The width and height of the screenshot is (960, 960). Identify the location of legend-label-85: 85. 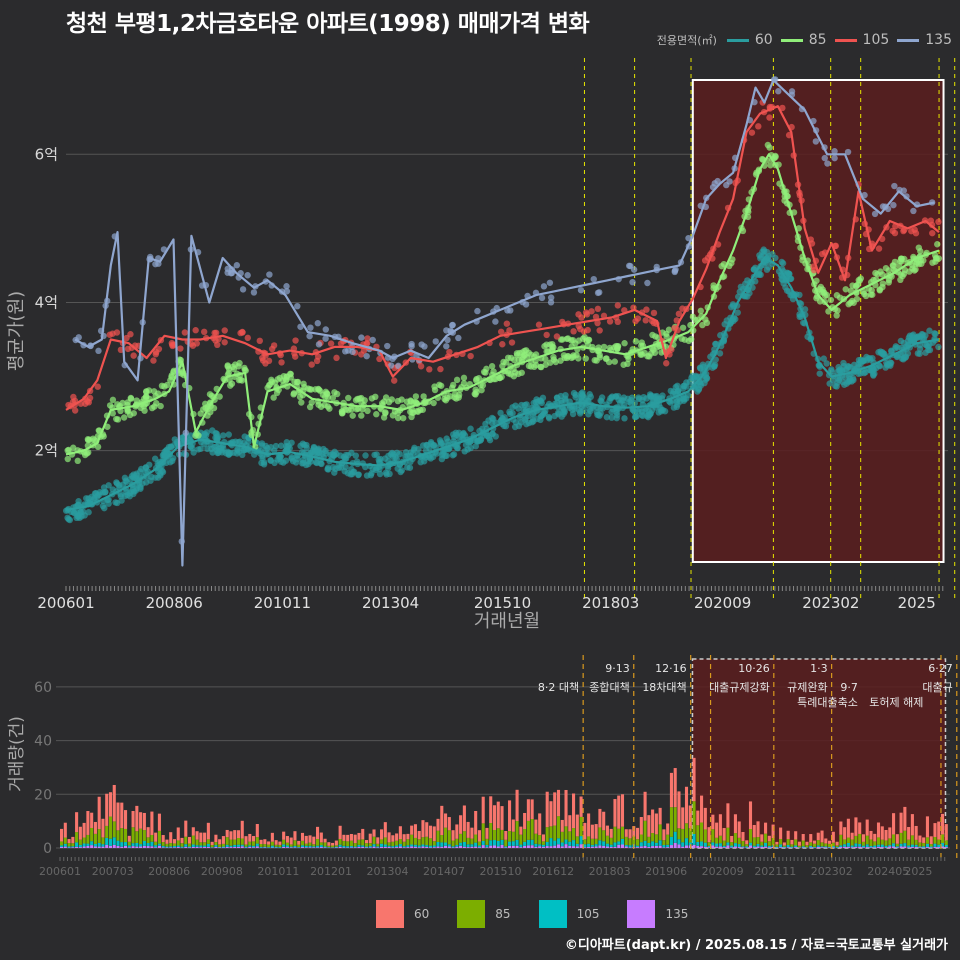
(817, 40).